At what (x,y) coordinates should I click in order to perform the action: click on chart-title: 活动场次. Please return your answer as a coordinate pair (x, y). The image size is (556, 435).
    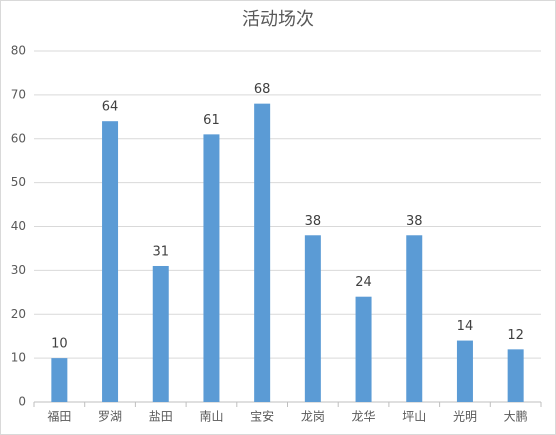
    Looking at the image, I should click on (278, 19).